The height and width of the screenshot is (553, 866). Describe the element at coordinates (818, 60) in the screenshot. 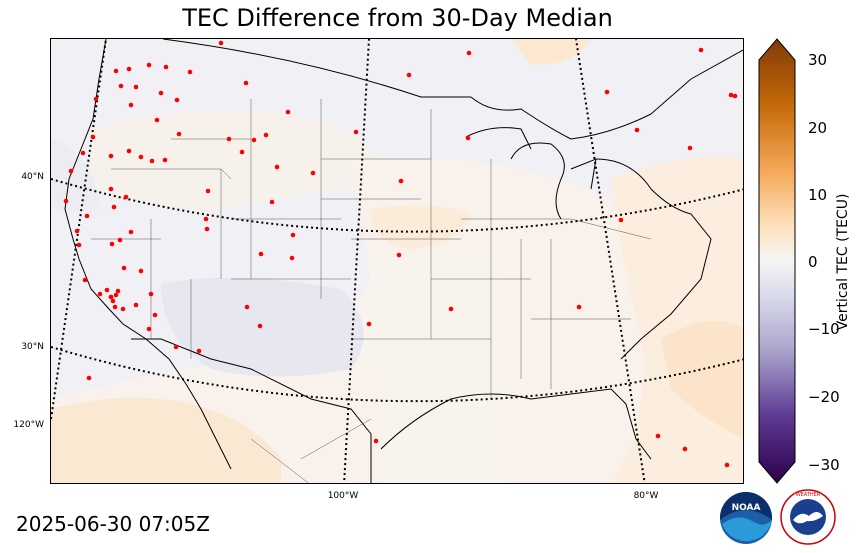

I see `colorbar-tick-30: 30` at that location.